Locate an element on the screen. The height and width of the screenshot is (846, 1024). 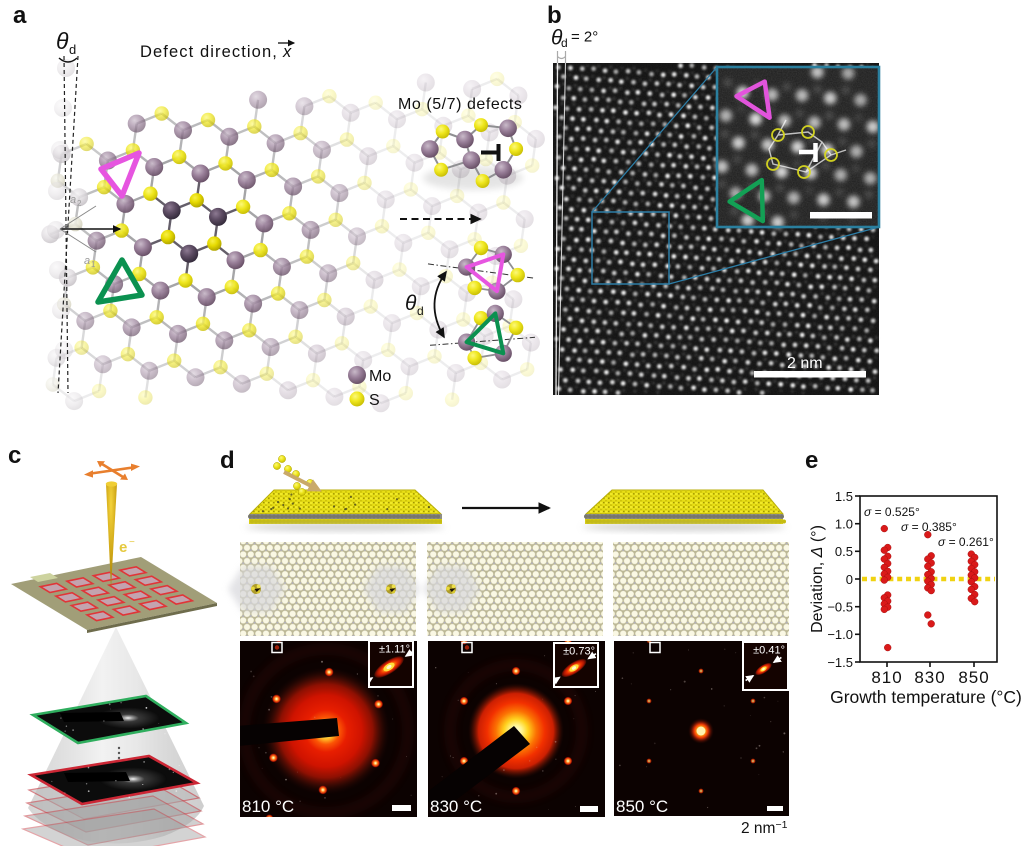
svg-text: Growth temperature (°C) is located at coordinates (926, 697).